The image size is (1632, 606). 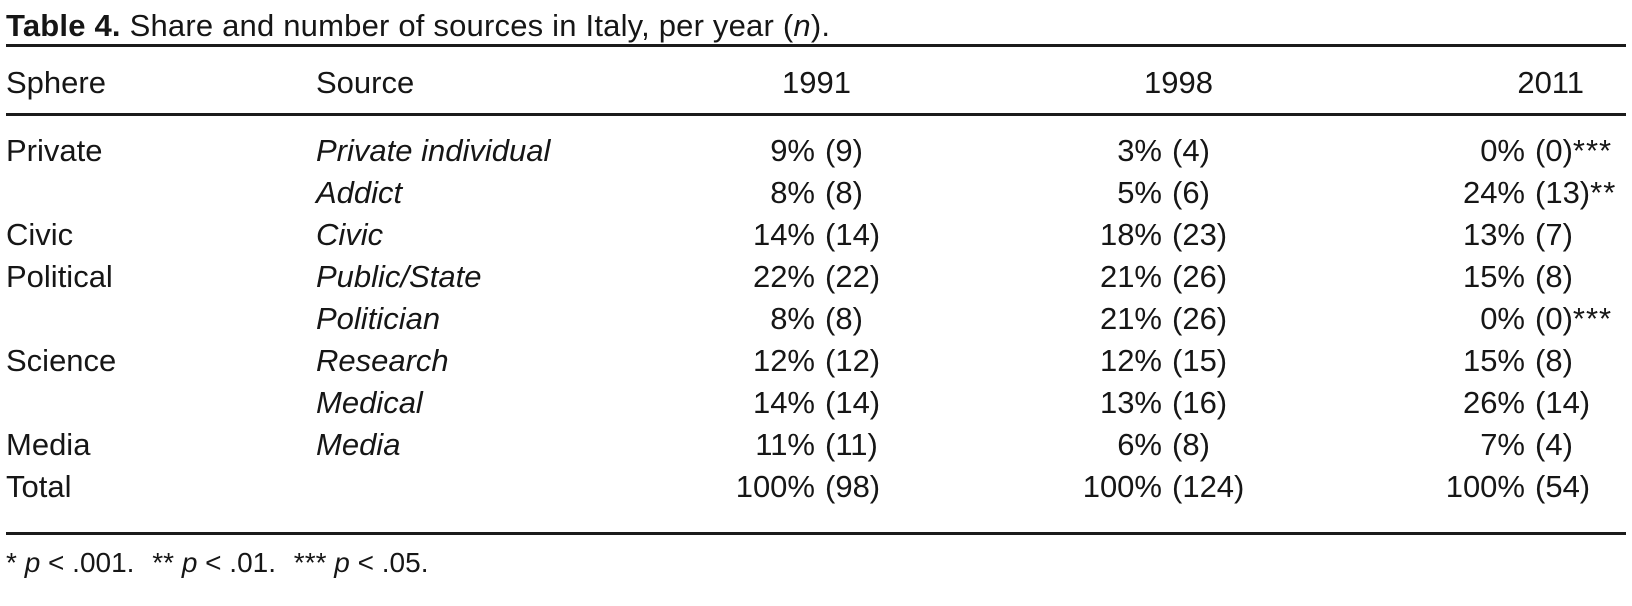 What do you see at coordinates (1200, 276) in the screenshot?
I see `n-1998: (26)` at bounding box center [1200, 276].